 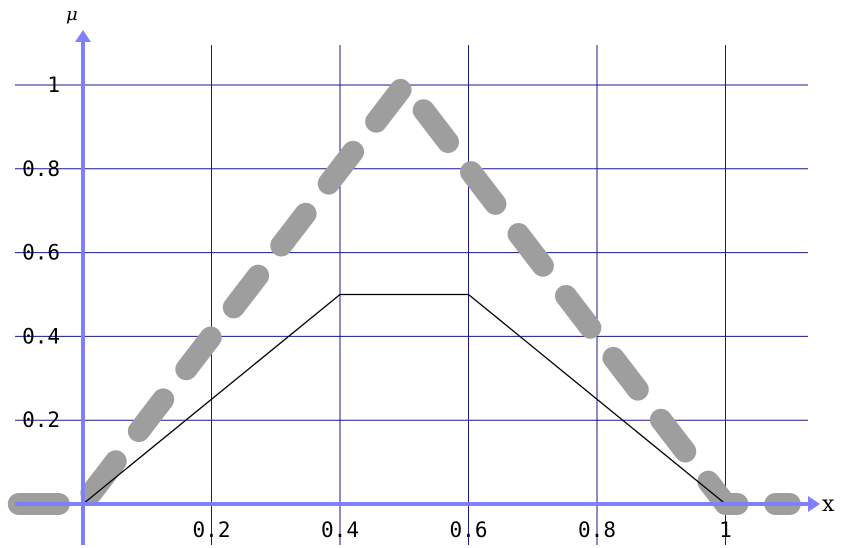 I want to click on x-tick-labels: 0.2 0.4 0.6 0.8 1, so click(x=462, y=530).